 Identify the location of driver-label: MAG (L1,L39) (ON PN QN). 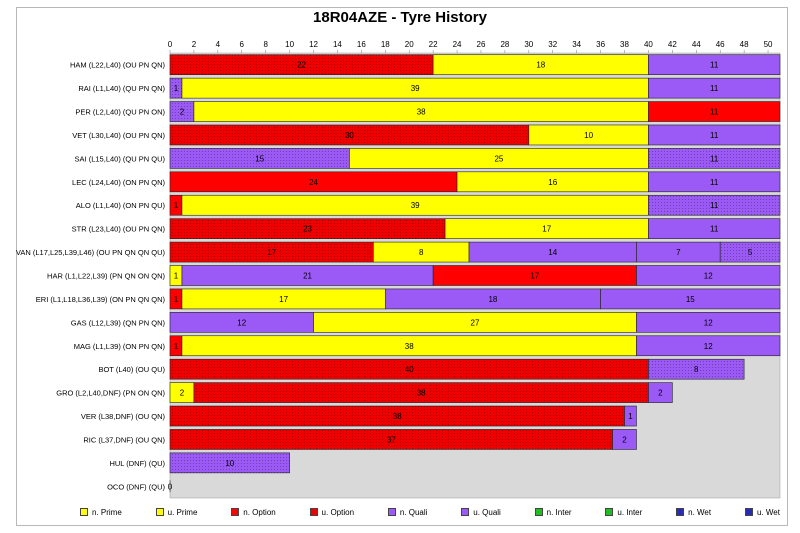
(120, 346).